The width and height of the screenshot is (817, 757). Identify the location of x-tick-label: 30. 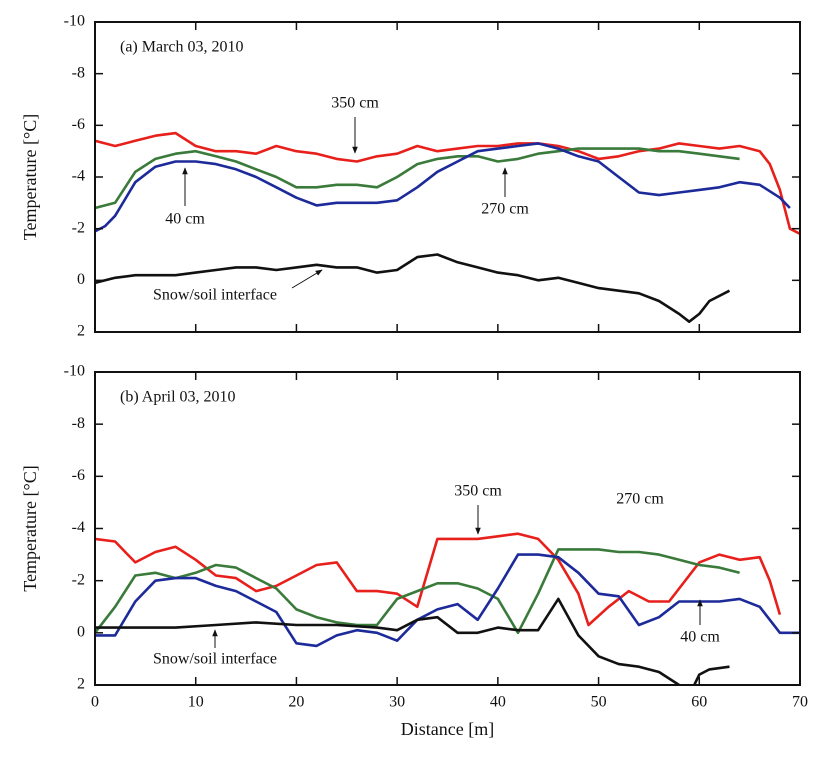
(397, 702).